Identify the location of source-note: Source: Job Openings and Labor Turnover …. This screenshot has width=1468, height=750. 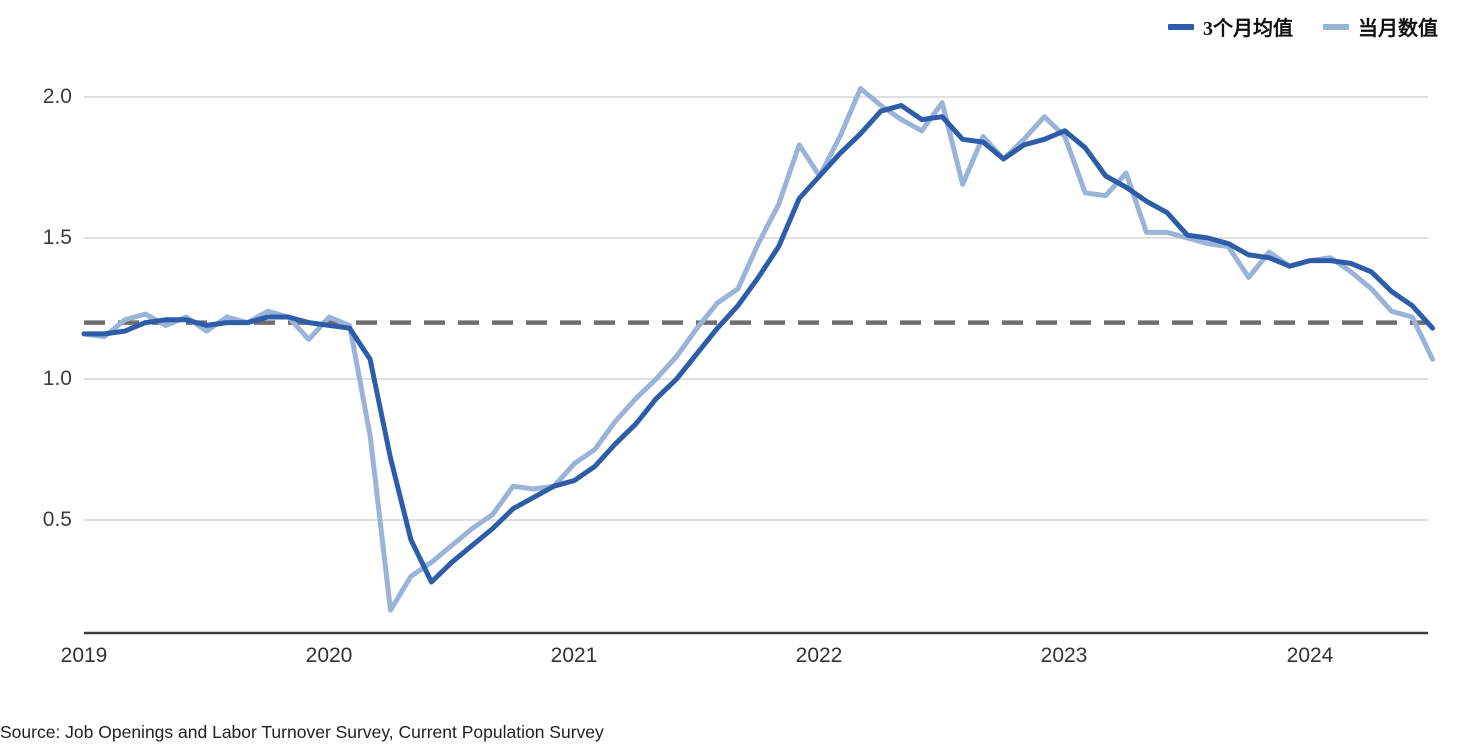
(302, 732).